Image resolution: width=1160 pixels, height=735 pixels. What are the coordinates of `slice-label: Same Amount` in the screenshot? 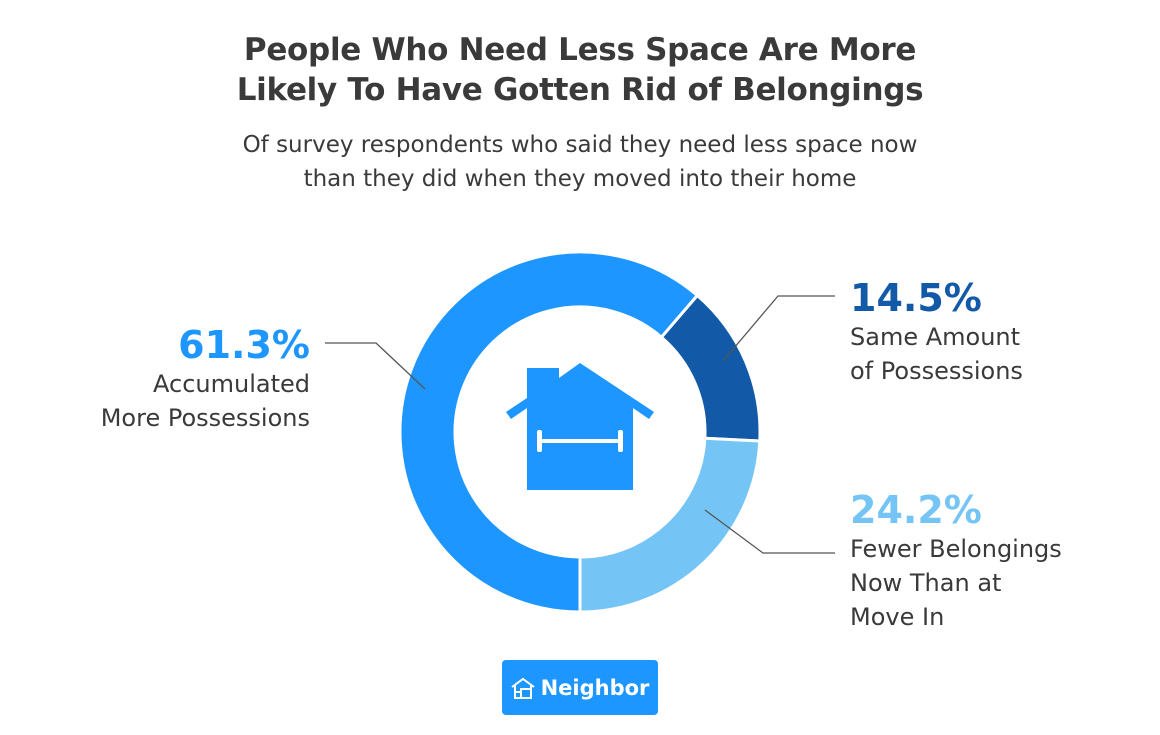 It's located at (935, 337).